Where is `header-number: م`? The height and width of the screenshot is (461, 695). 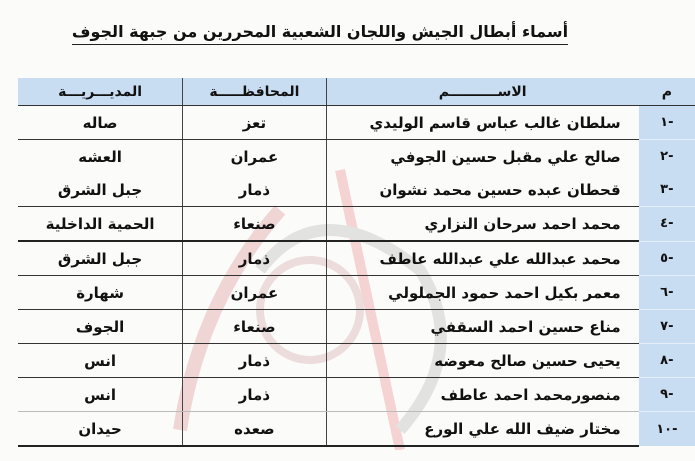
header-number: م is located at coordinates (666, 92).